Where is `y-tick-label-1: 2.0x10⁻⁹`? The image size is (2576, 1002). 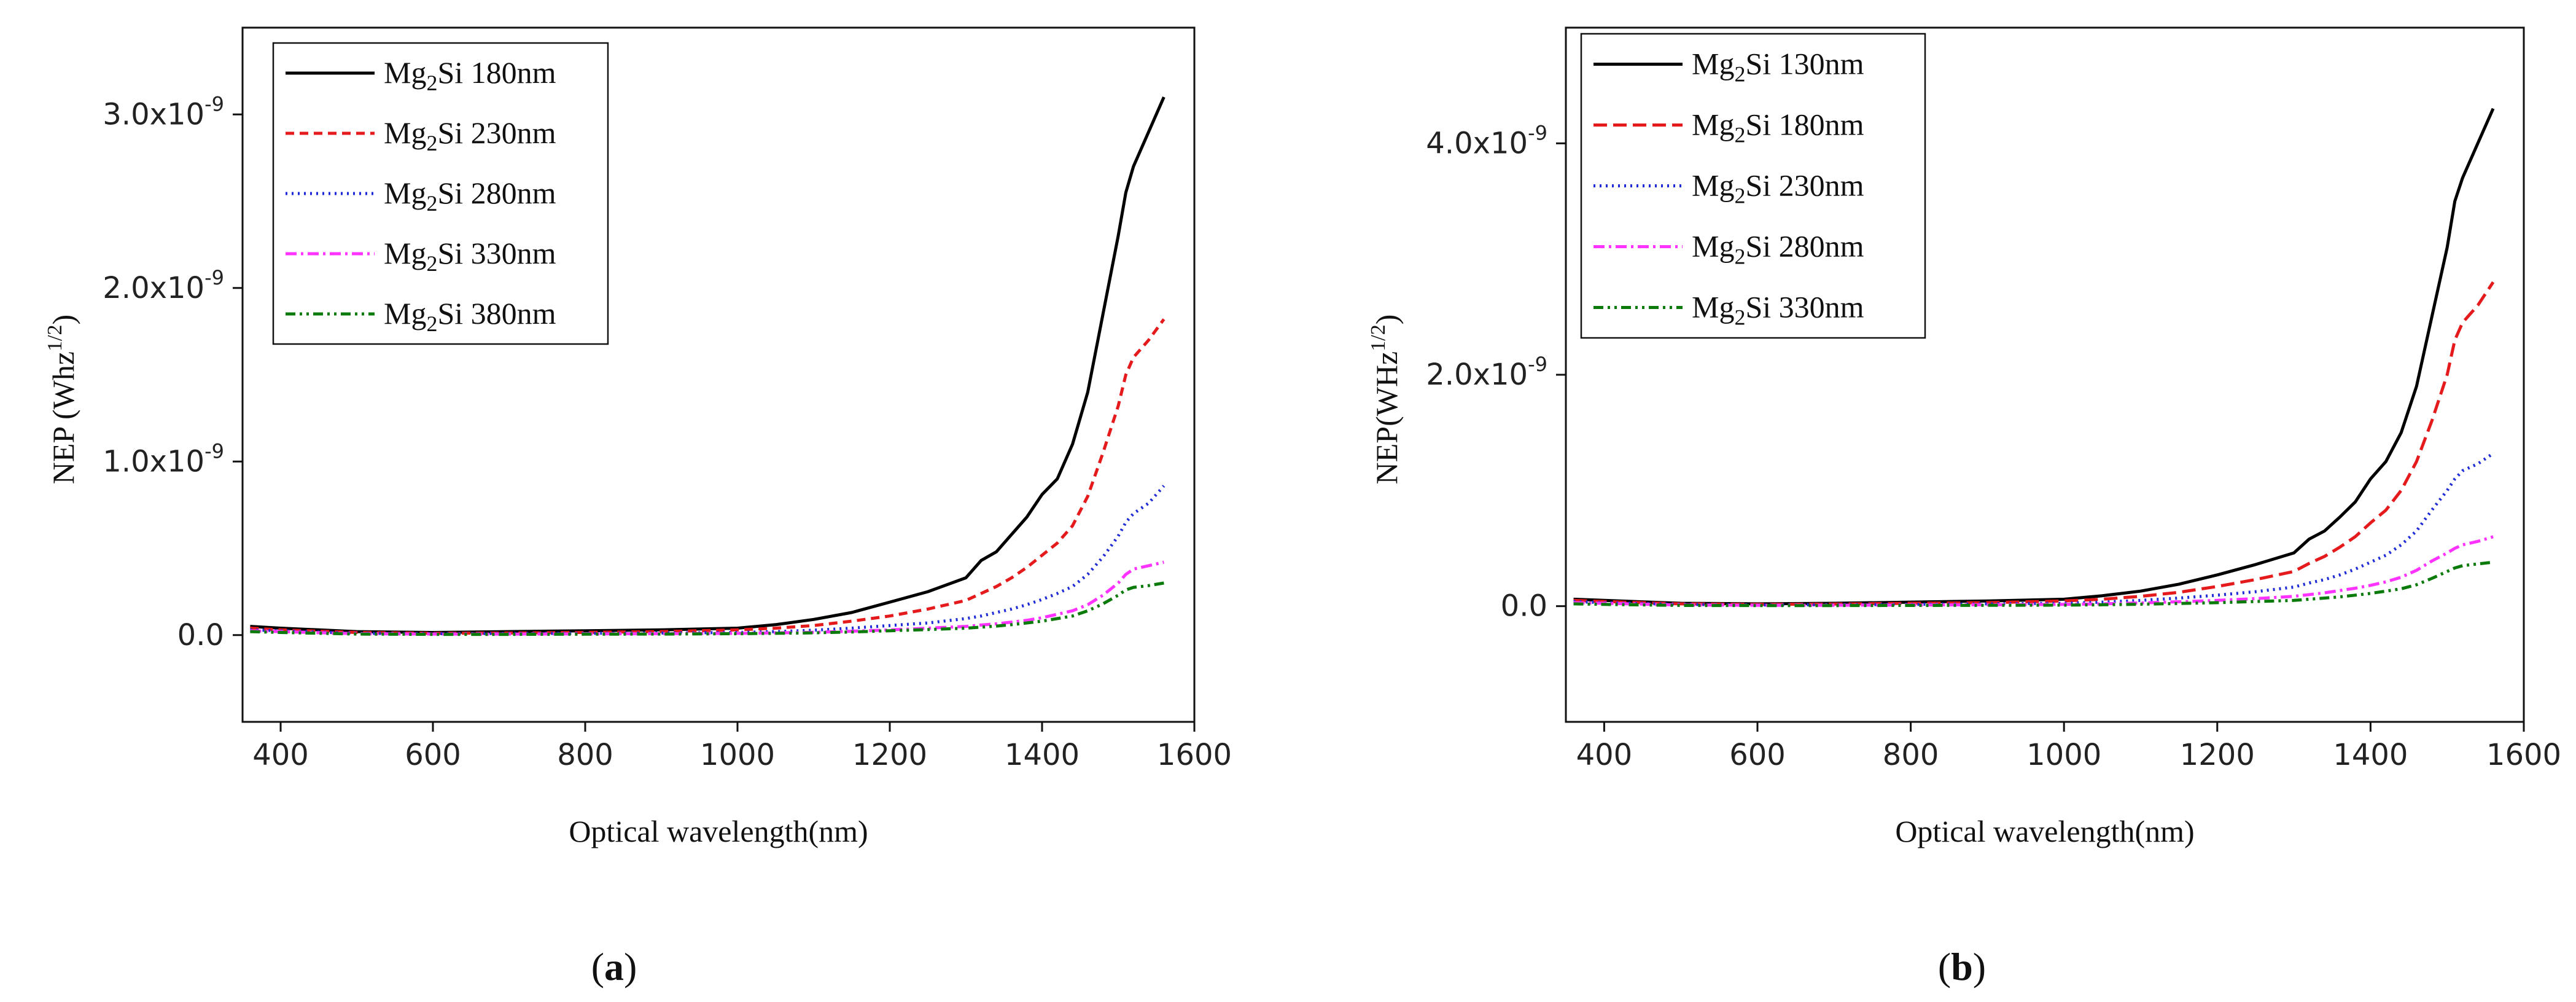
y-tick-label-1: 2.0x10⁻⁹ is located at coordinates (1486, 372).